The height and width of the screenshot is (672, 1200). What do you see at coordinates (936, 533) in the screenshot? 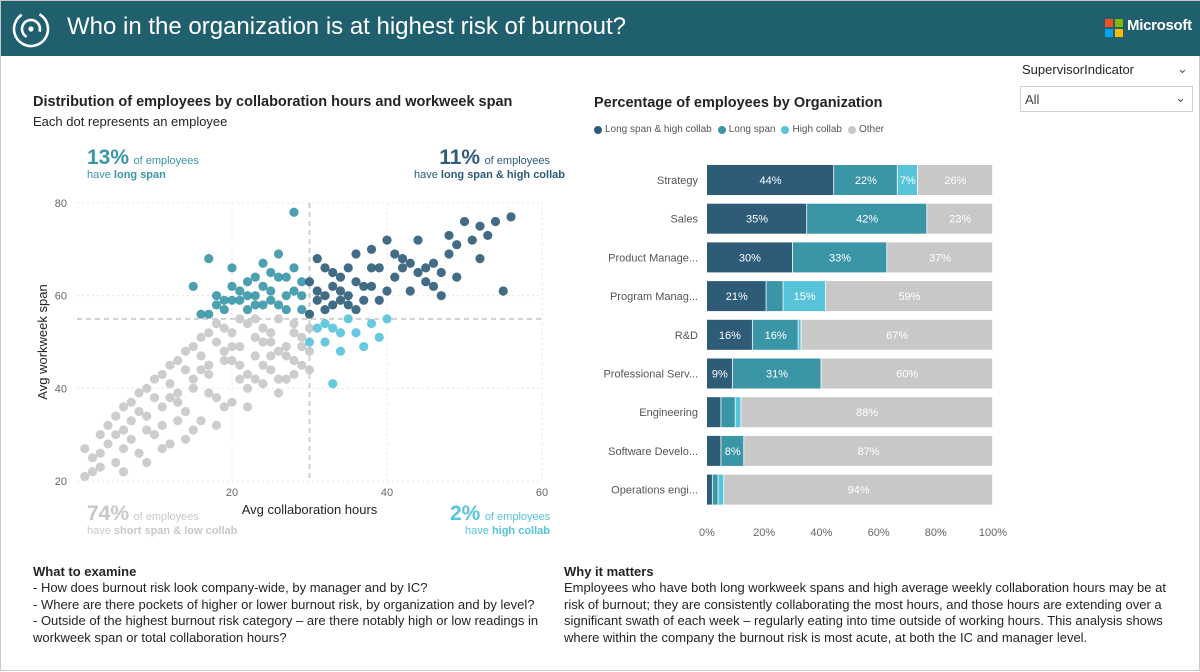
I see `x-tick-label: 80%` at bounding box center [936, 533].